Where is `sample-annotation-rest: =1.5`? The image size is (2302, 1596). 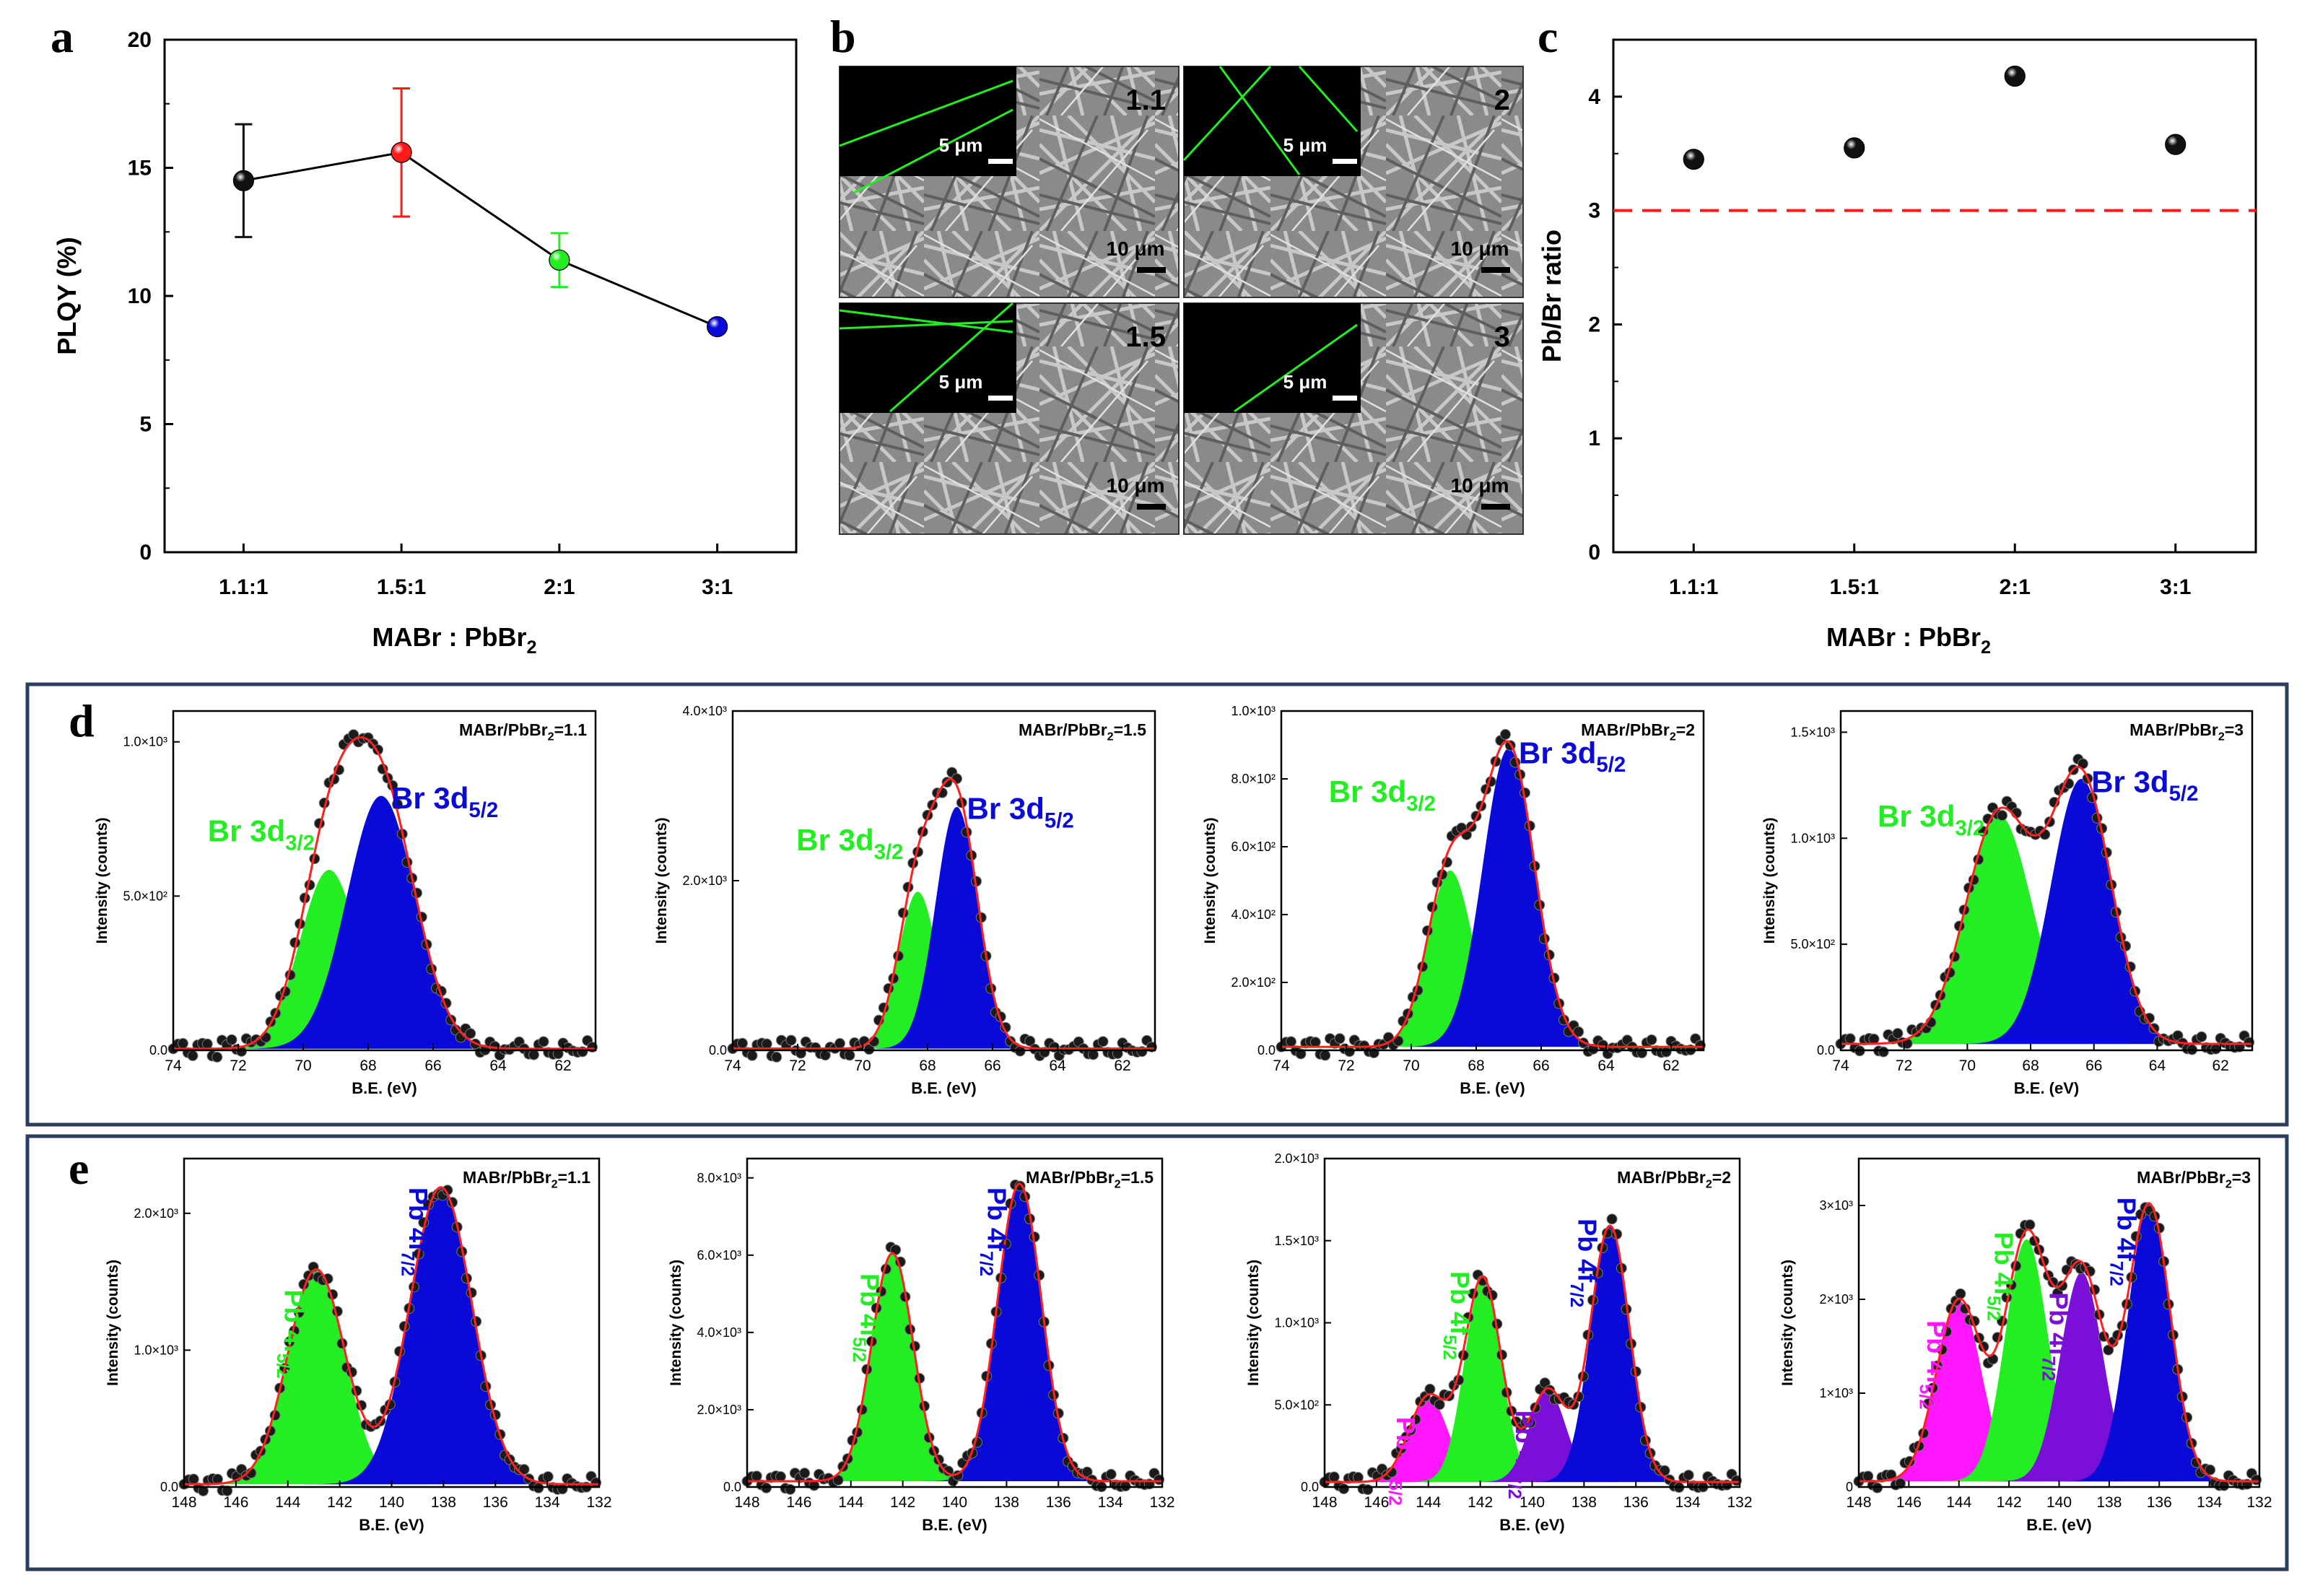
sample-annotation-rest: =1.5 is located at coordinates (1130, 730).